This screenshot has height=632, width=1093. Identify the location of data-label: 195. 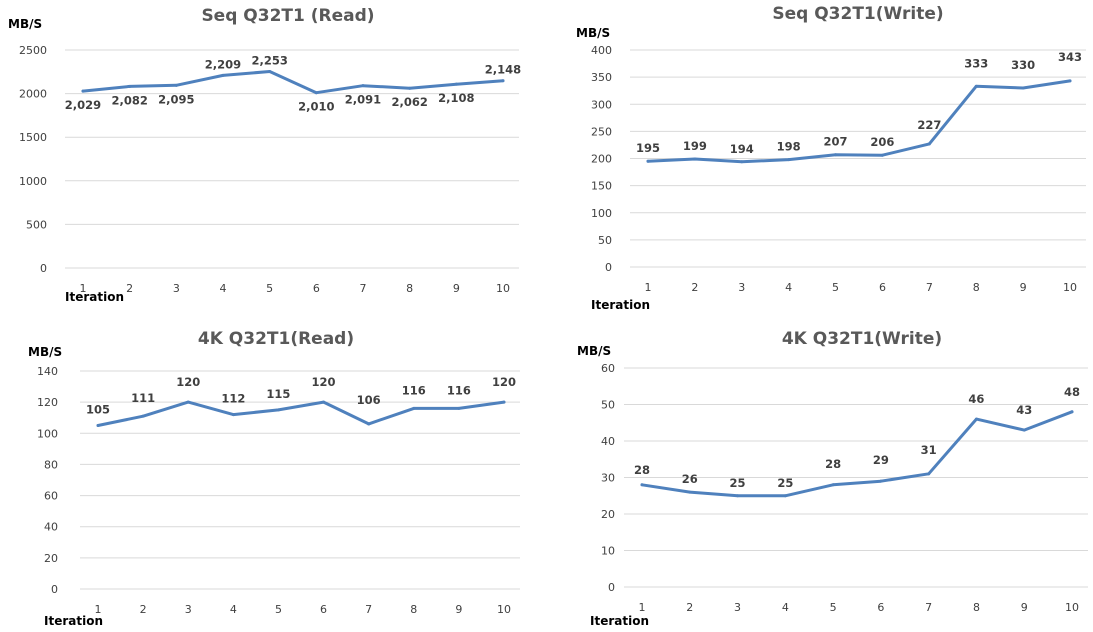
(648, 148).